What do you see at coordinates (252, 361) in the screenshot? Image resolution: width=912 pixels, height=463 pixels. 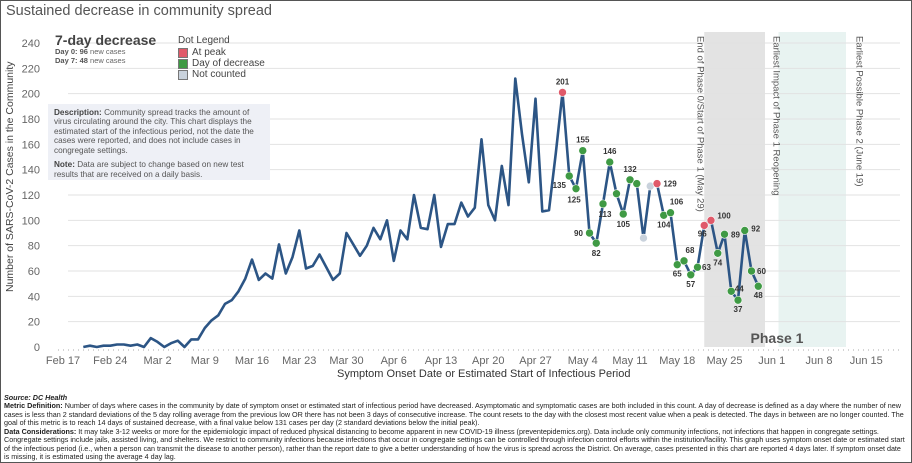 I see `x-tick-label: Mar 16` at bounding box center [252, 361].